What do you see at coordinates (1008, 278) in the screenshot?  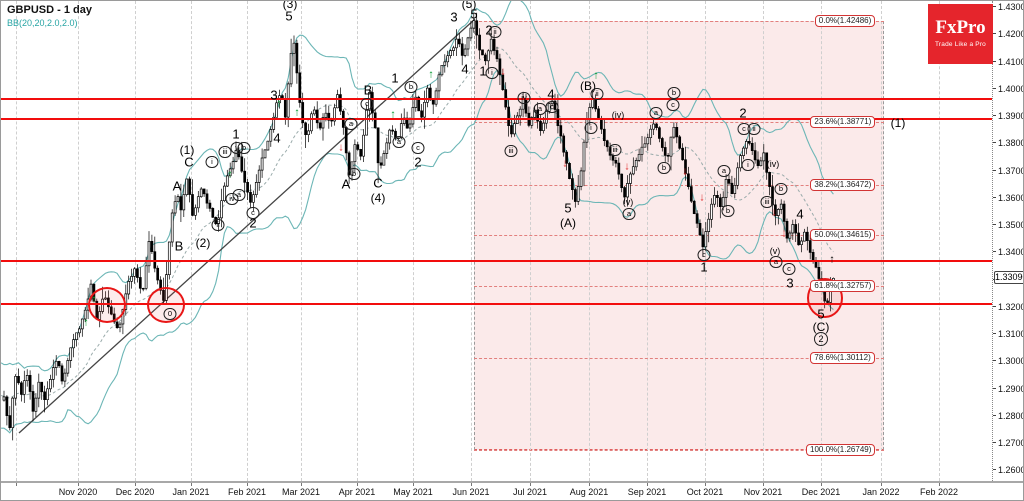 I see `last-price-tag: 1.33090` at bounding box center [1008, 278].